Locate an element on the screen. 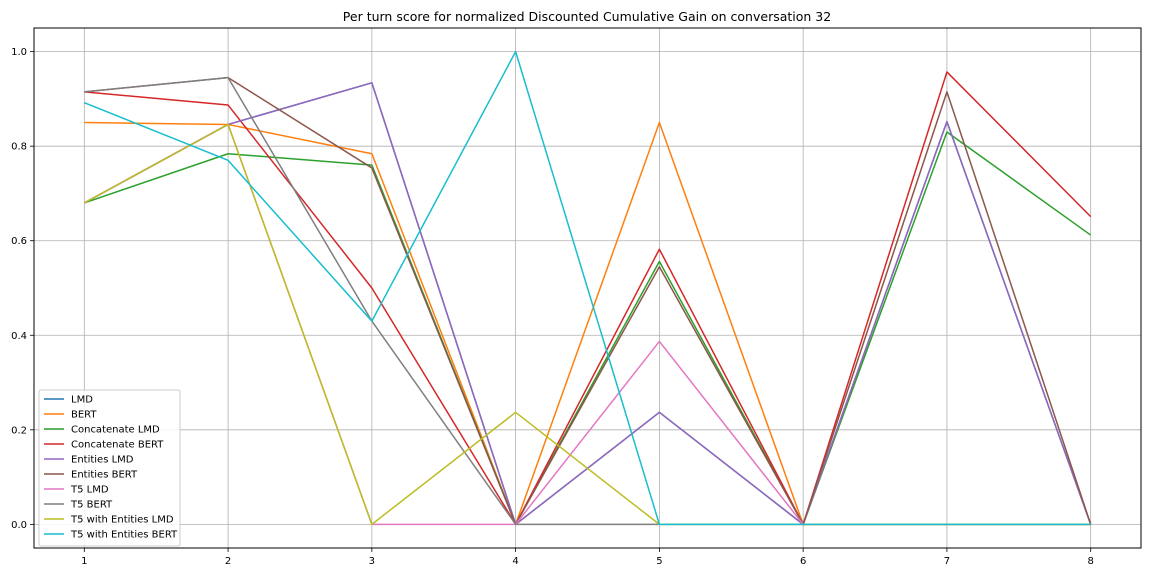  x-tick-label: 7 is located at coordinates (947, 561).